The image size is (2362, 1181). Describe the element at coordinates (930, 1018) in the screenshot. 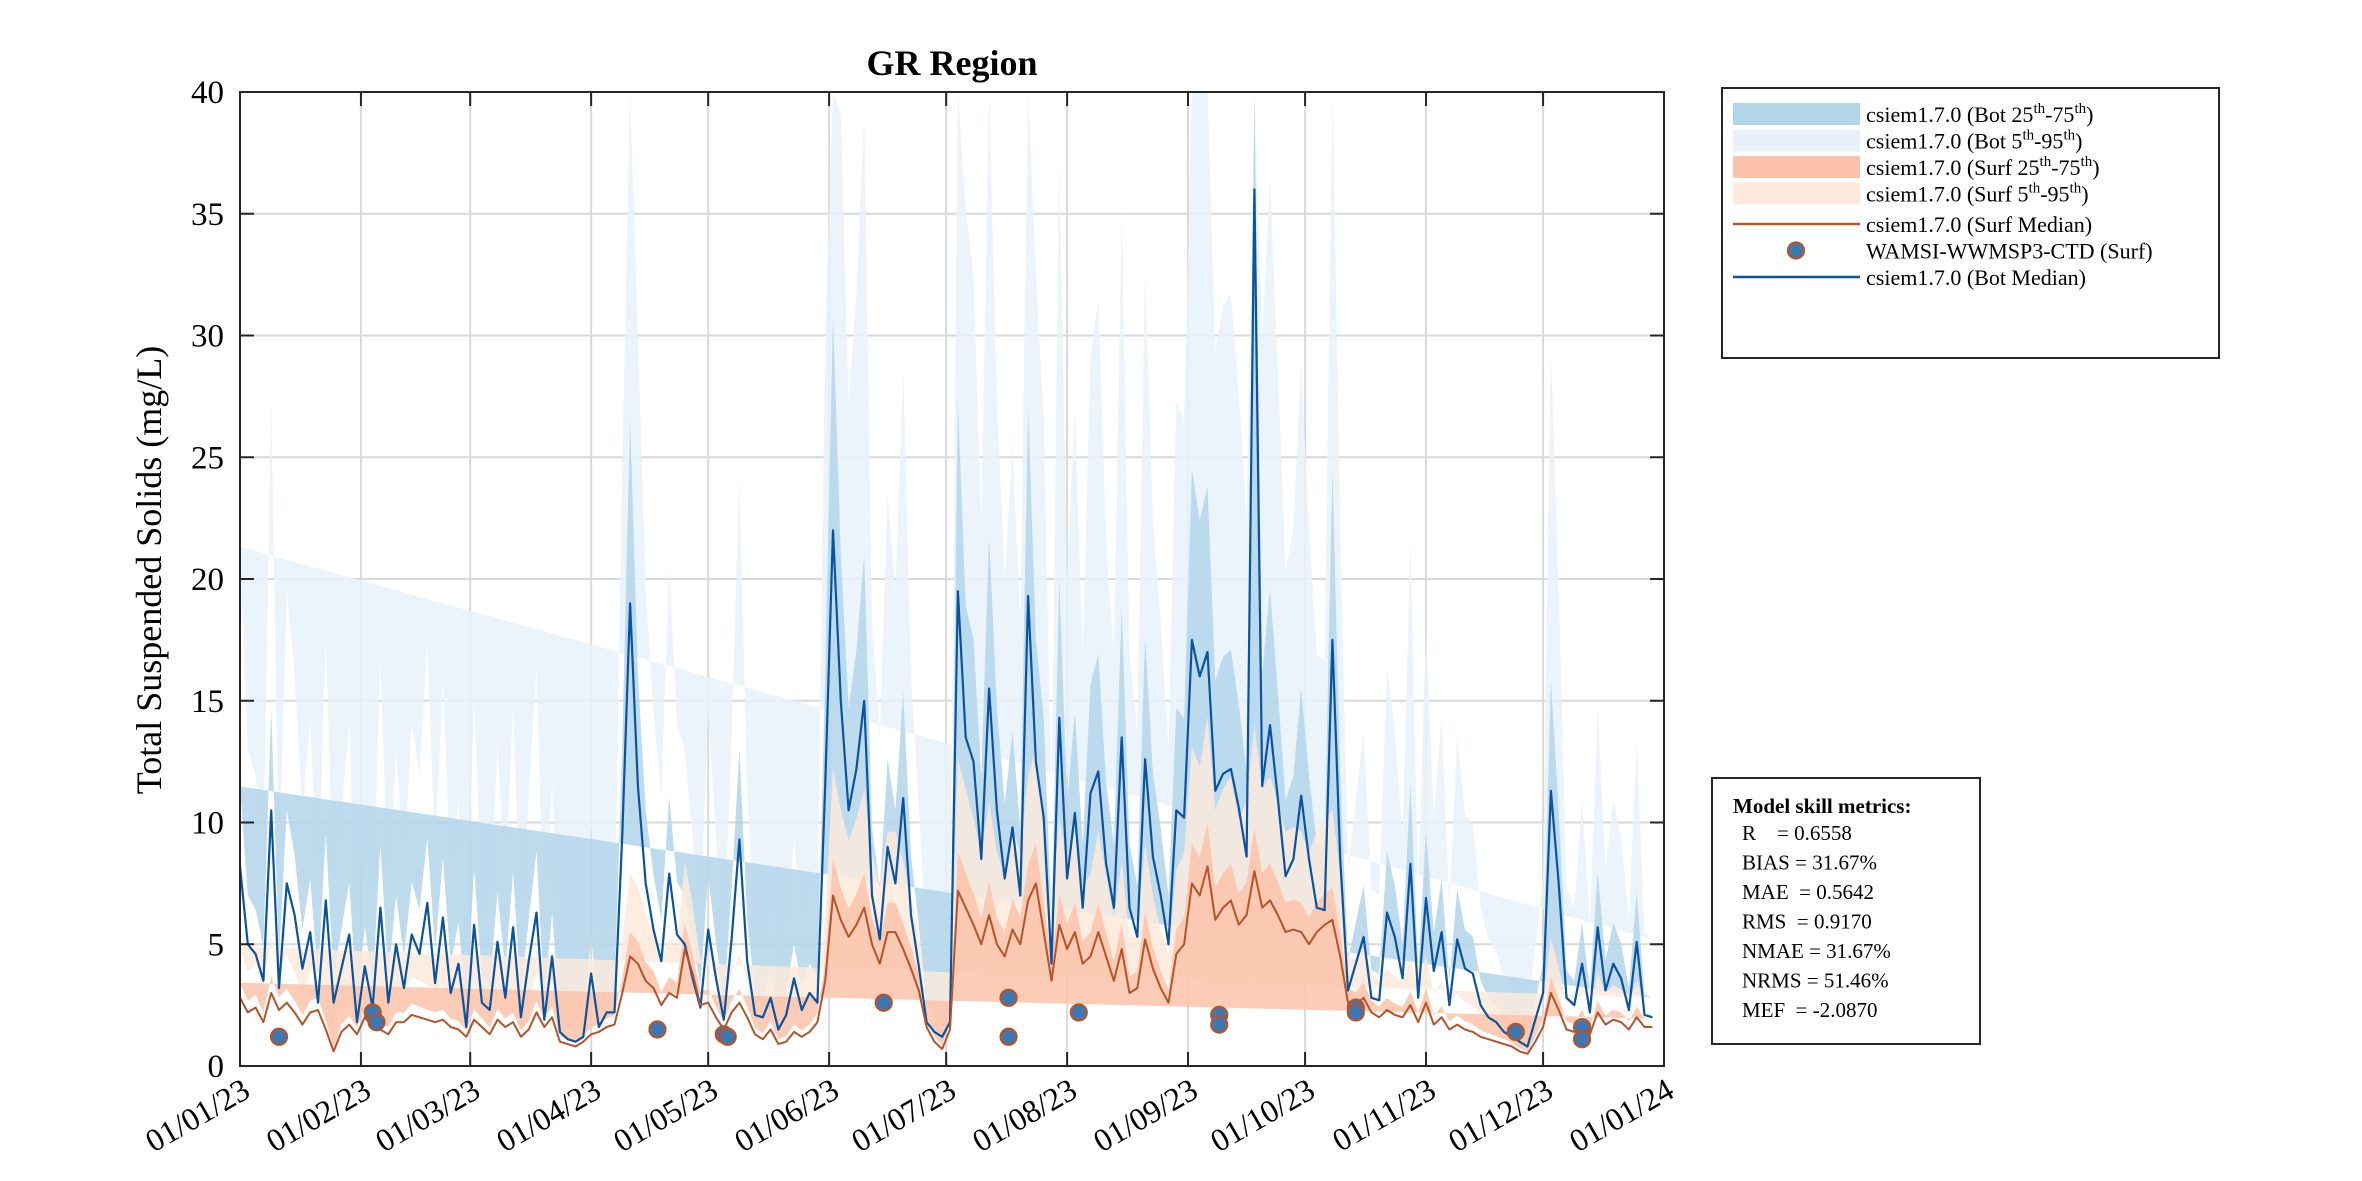

I see `marker-layer` at that location.